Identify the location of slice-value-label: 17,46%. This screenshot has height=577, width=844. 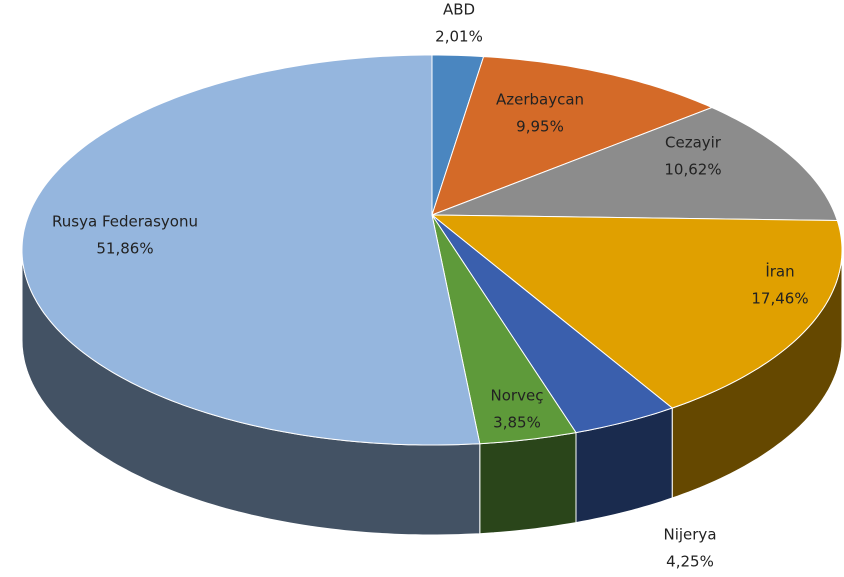
(779, 299).